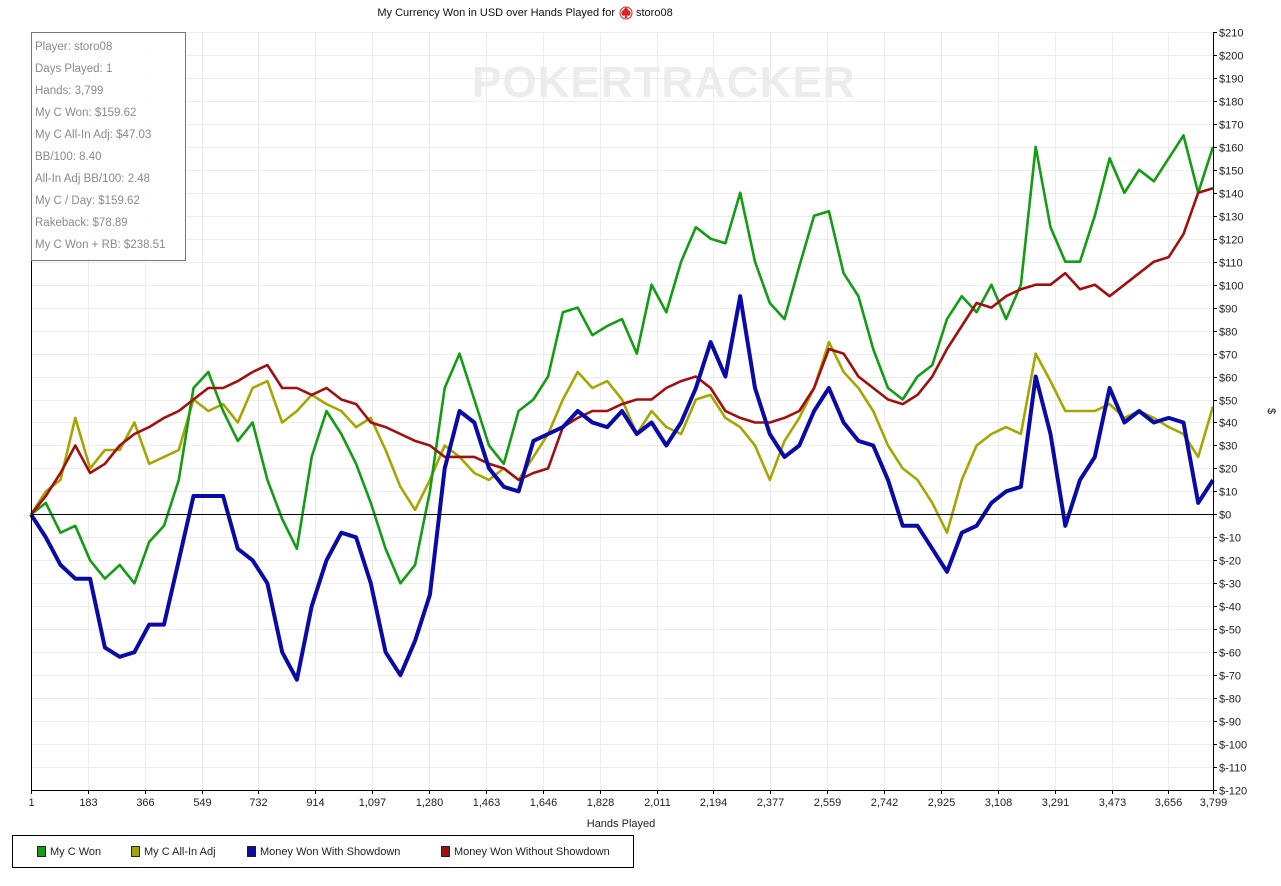 This screenshot has height=886, width=1281. Describe the element at coordinates (601, 803) in the screenshot. I see `x-tick-label: 1,828` at that location.